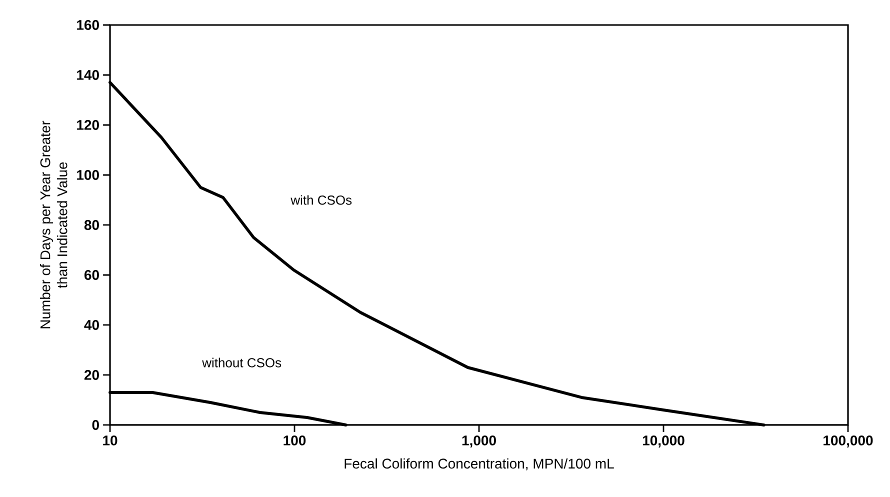  Describe the element at coordinates (88, 25) in the screenshot. I see `y-tick-label: 160` at that location.